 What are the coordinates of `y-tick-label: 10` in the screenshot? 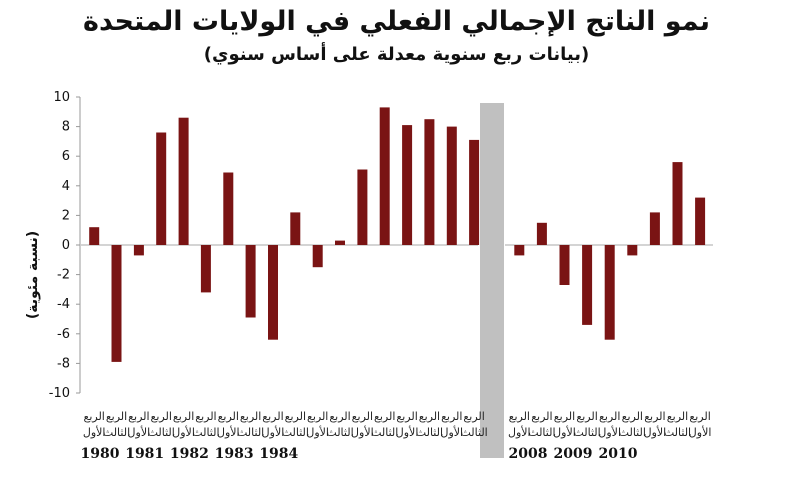 It's located at (61, 97).